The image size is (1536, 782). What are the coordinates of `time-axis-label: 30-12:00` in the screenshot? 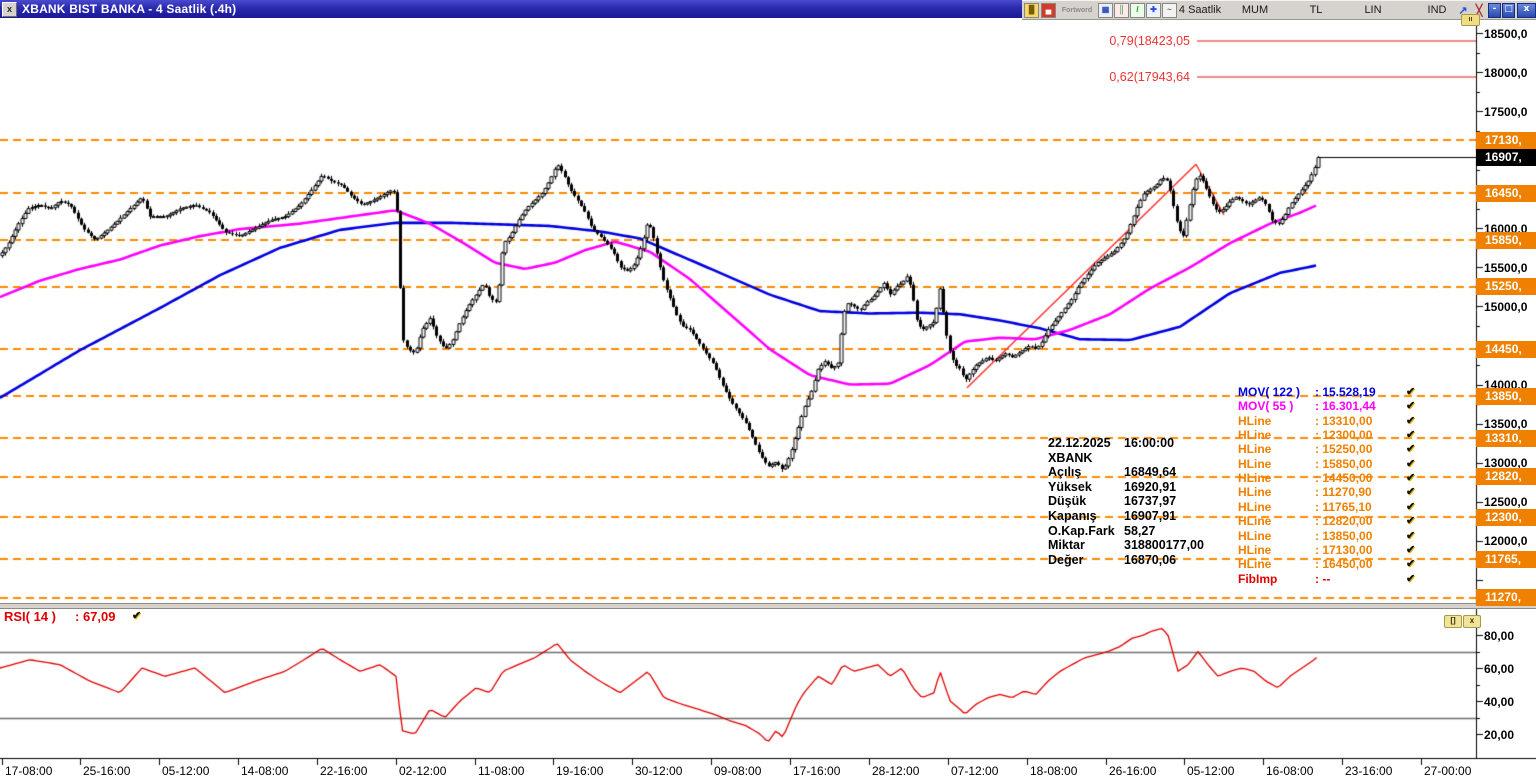 It's located at (659, 771).